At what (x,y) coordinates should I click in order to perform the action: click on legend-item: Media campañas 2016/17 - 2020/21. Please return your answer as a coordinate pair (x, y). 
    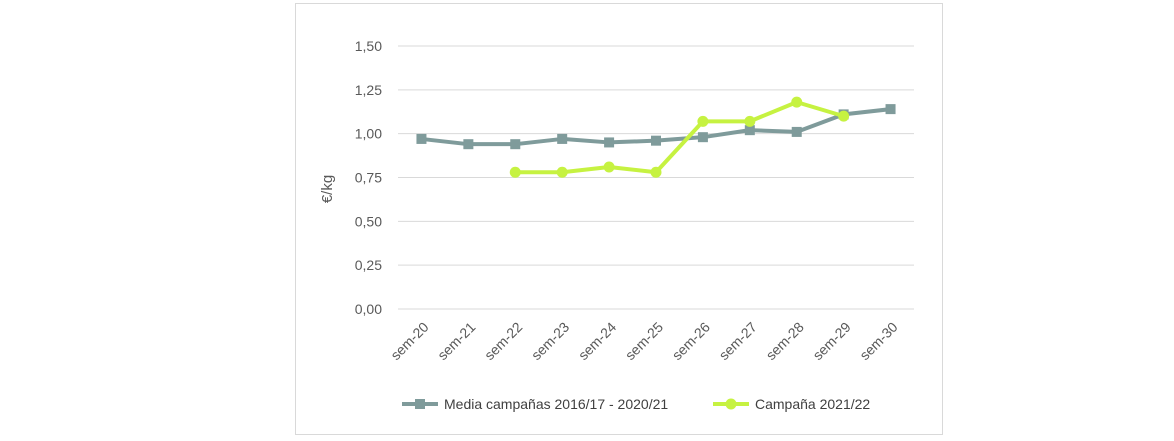
    Looking at the image, I should click on (535, 404).